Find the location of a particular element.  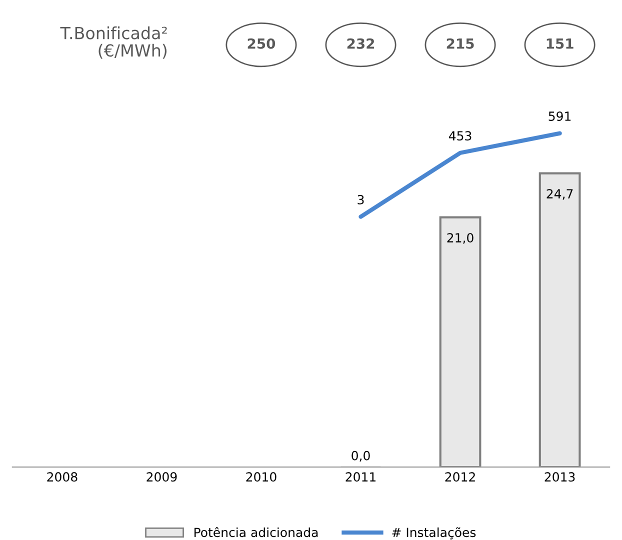

text: 250 is located at coordinates (262, 43).